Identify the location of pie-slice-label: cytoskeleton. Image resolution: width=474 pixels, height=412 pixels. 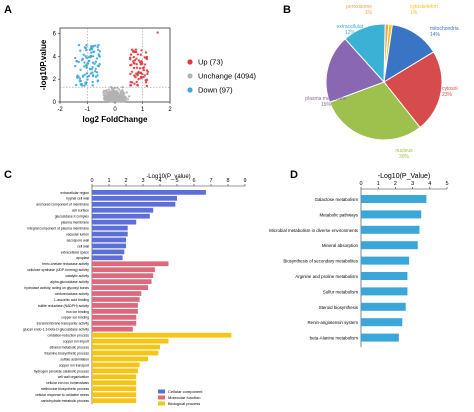
(424, 7).